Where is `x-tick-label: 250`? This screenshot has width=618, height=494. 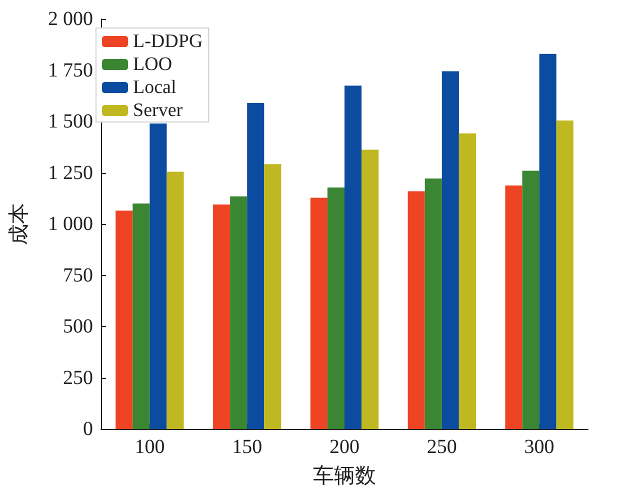
x-tick-label: 250 is located at coordinates (441, 447).